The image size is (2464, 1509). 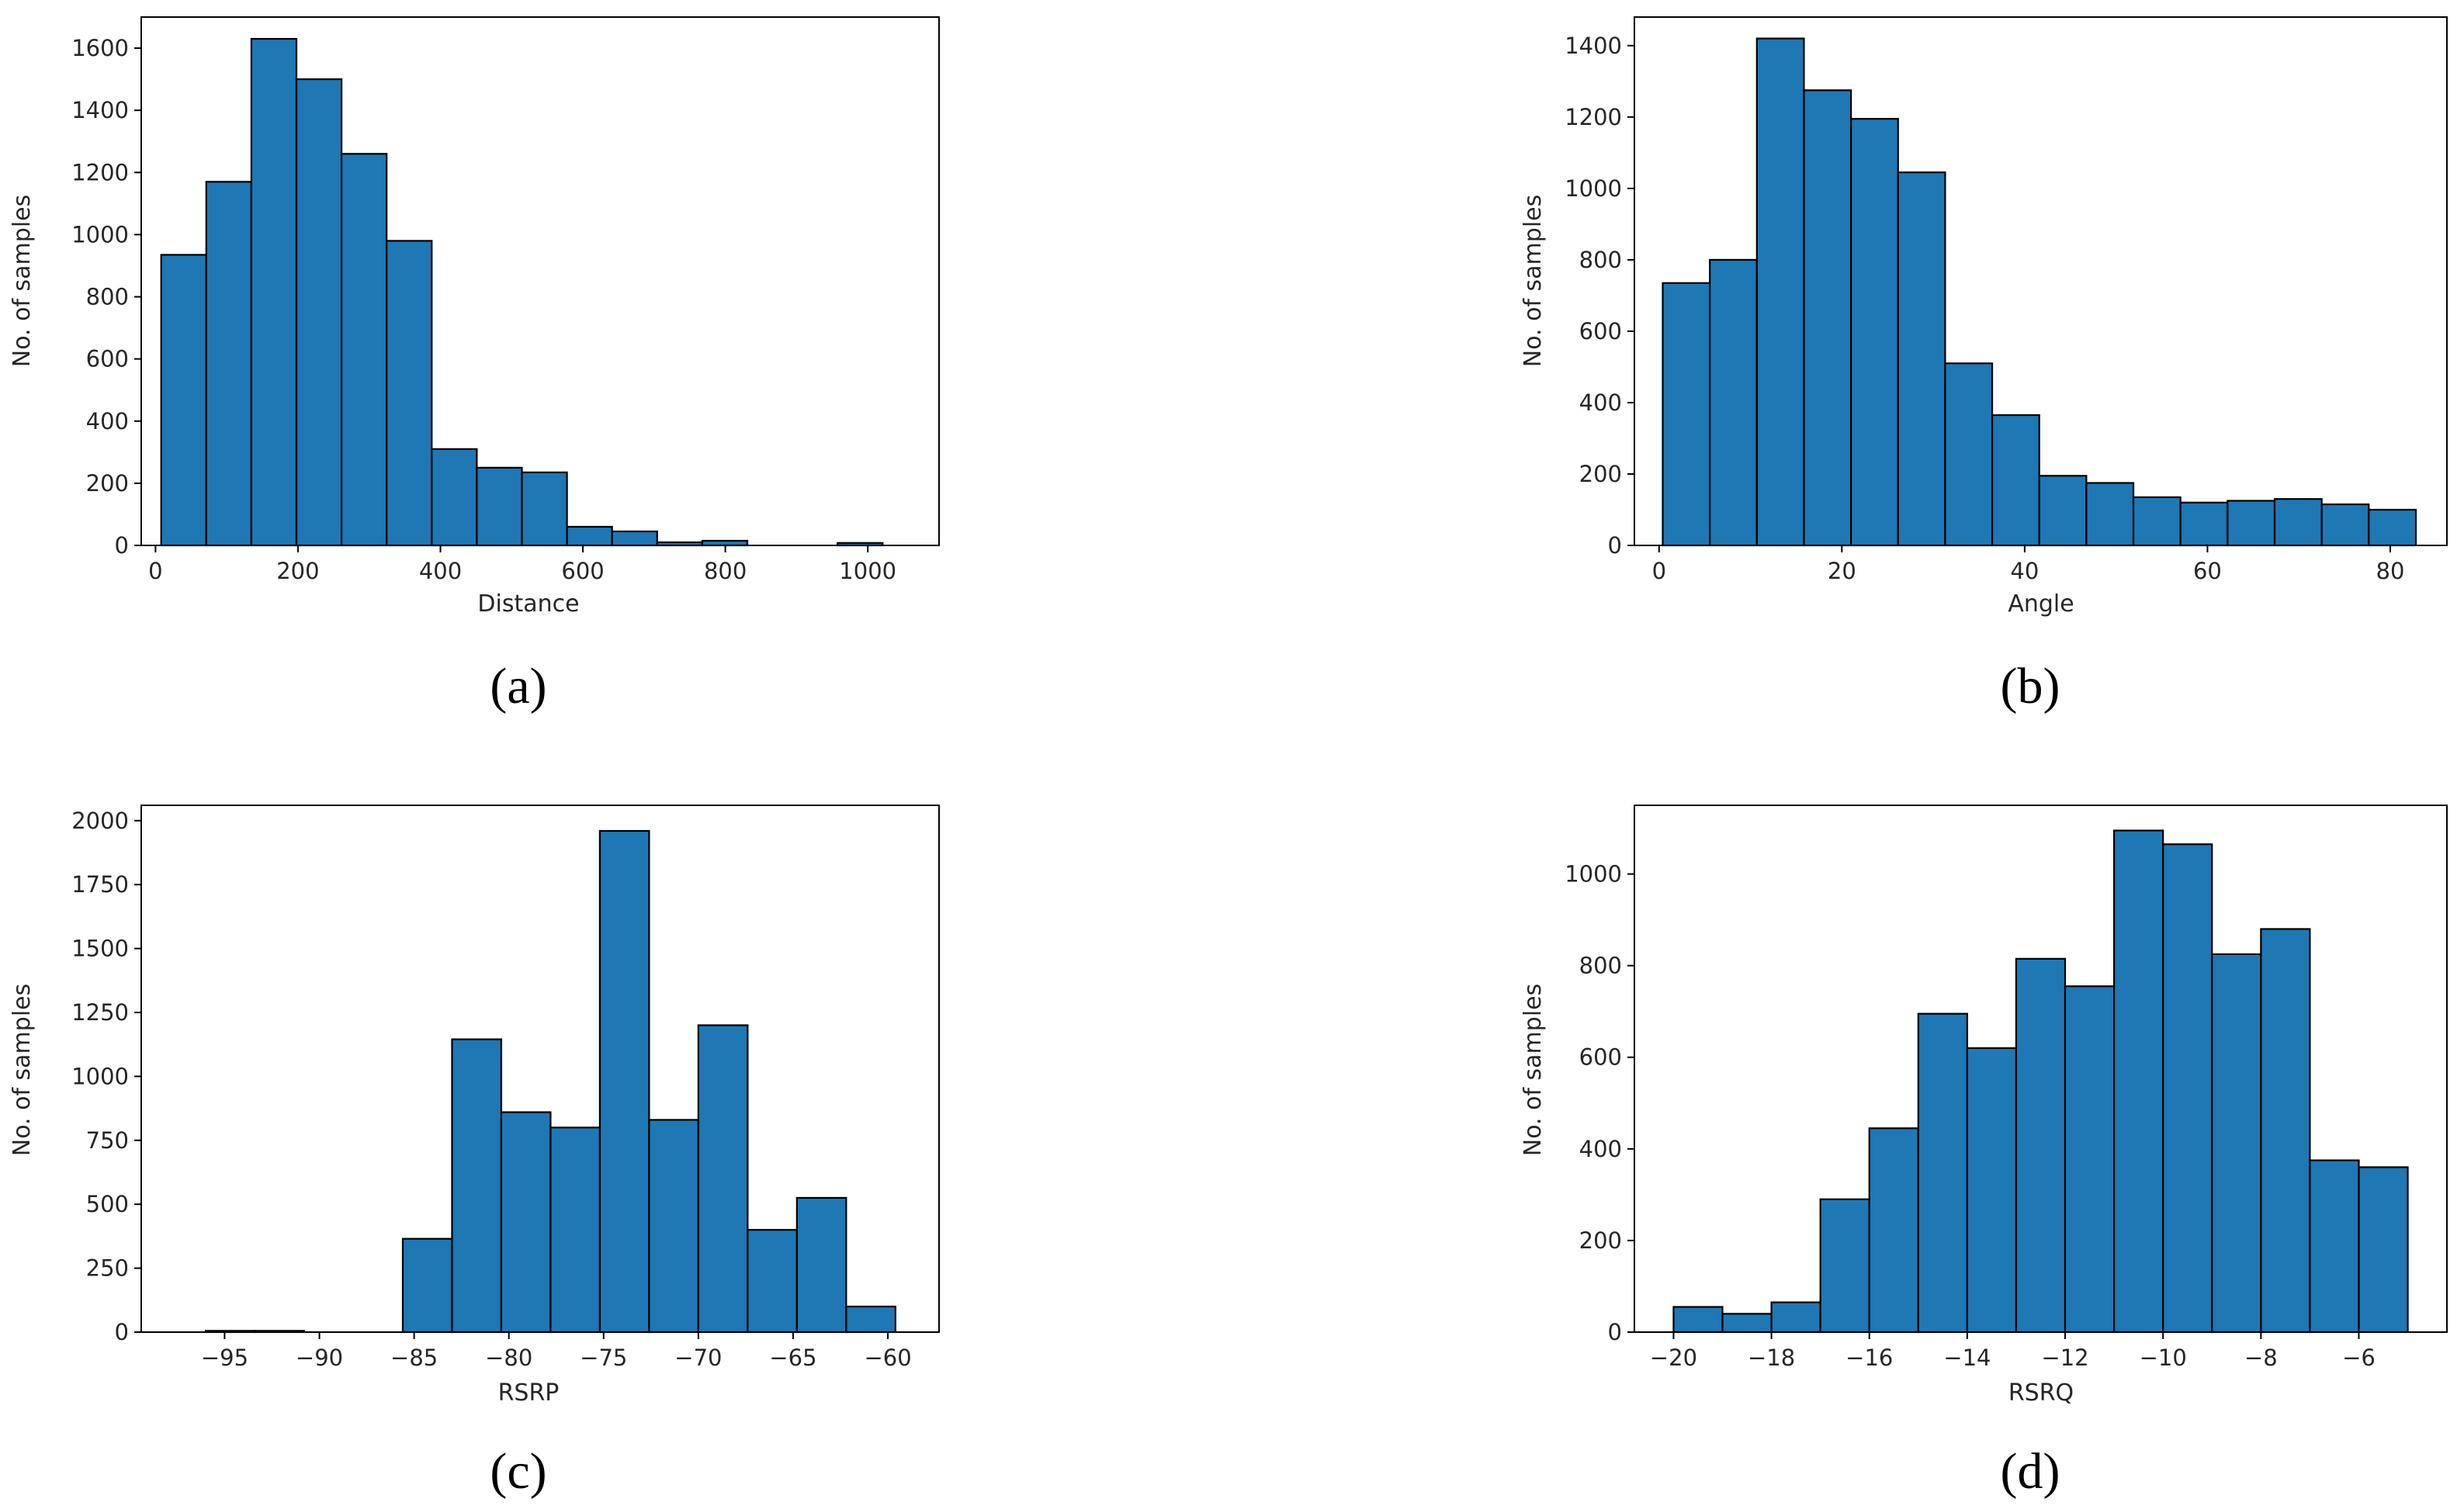 I want to click on panel-a-xtick-label: 200, so click(x=297, y=571).